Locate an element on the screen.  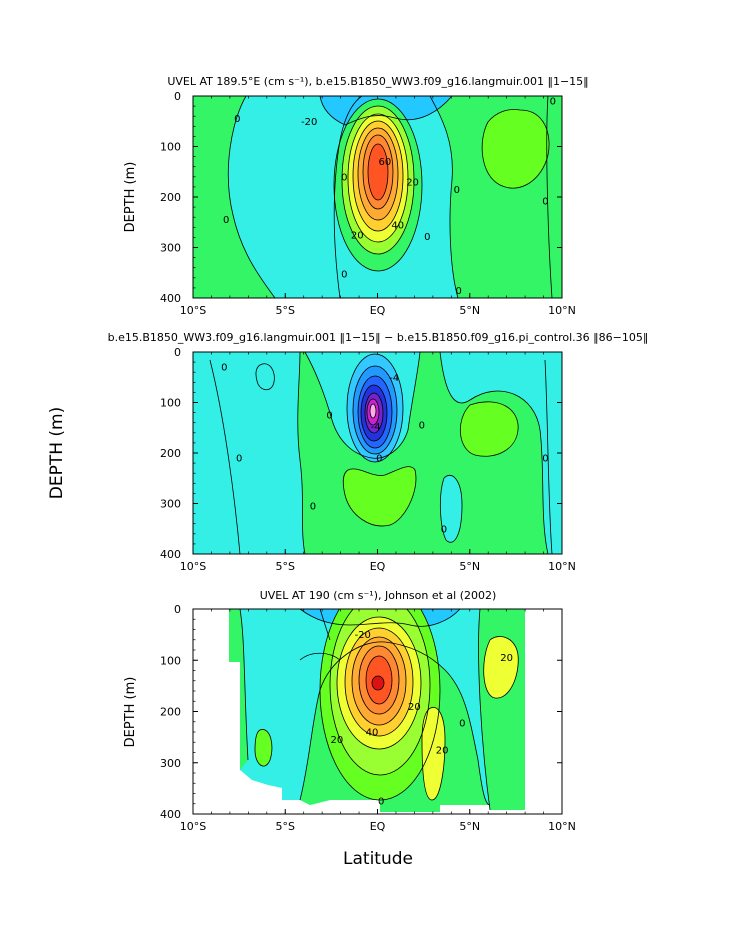
panel-1-plot is located at coordinates (377, 197).